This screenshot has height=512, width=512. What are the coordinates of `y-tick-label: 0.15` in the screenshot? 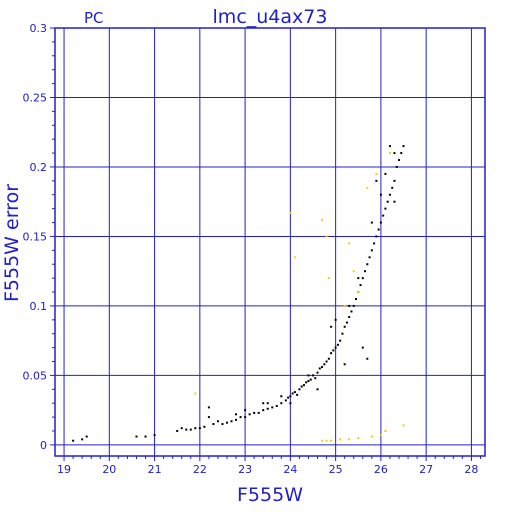 It's located at (35, 236).